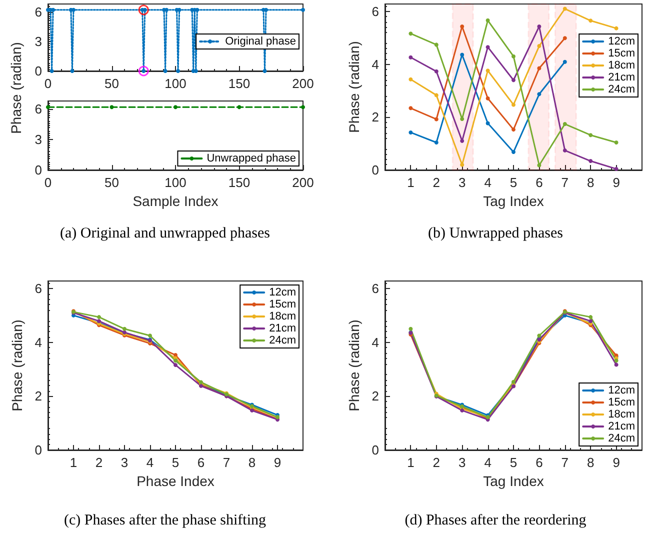  Describe the element at coordinates (175, 201) in the screenshot. I see `x-axis-title: Sample Index` at that location.